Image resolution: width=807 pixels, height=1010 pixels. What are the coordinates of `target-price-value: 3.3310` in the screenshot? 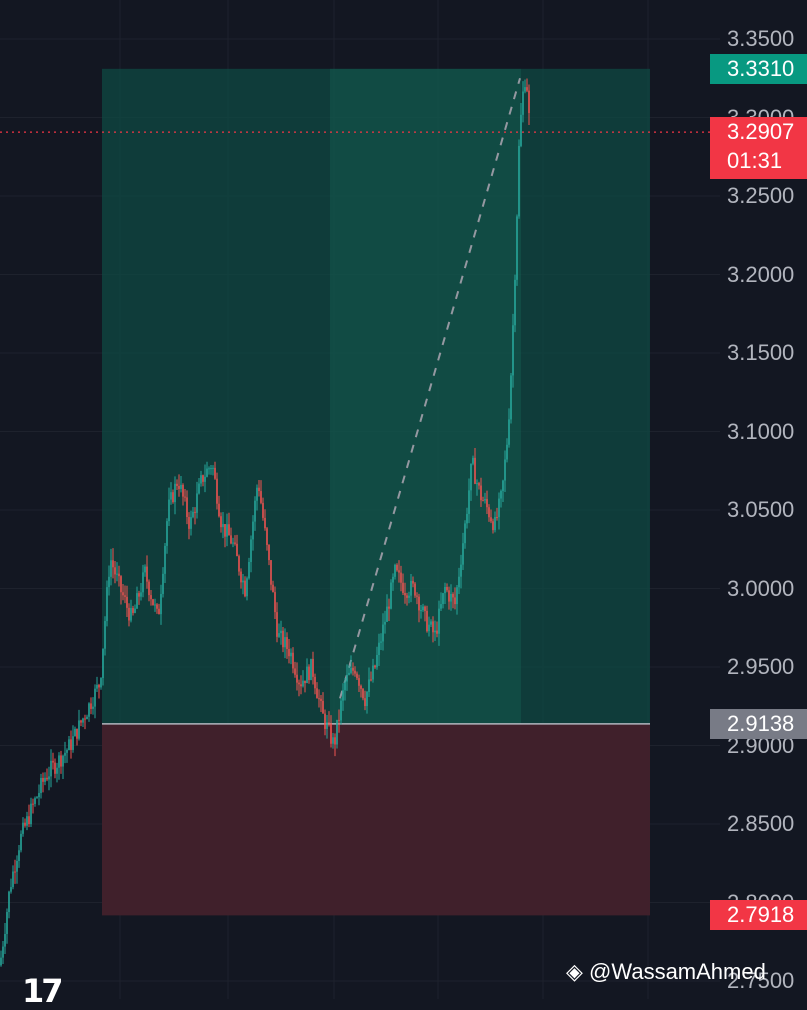 It's located at (761, 68).